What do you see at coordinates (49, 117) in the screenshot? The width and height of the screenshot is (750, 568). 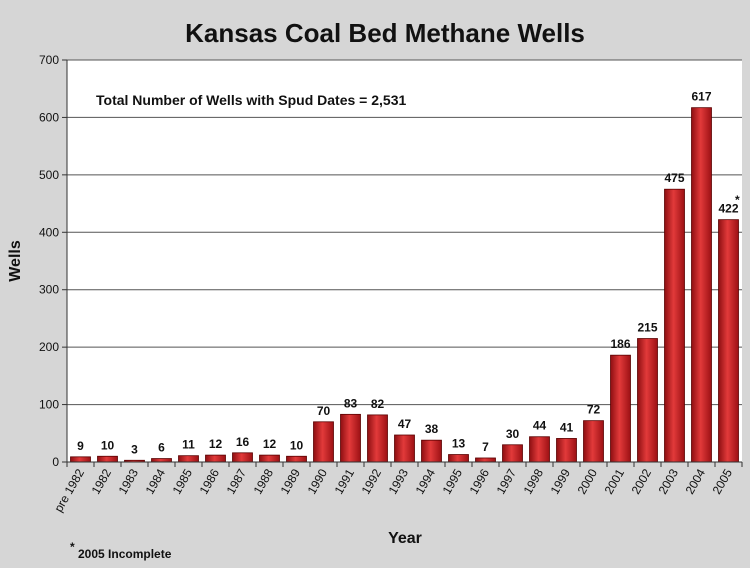 I see `y-tick-label: 600` at bounding box center [49, 117].